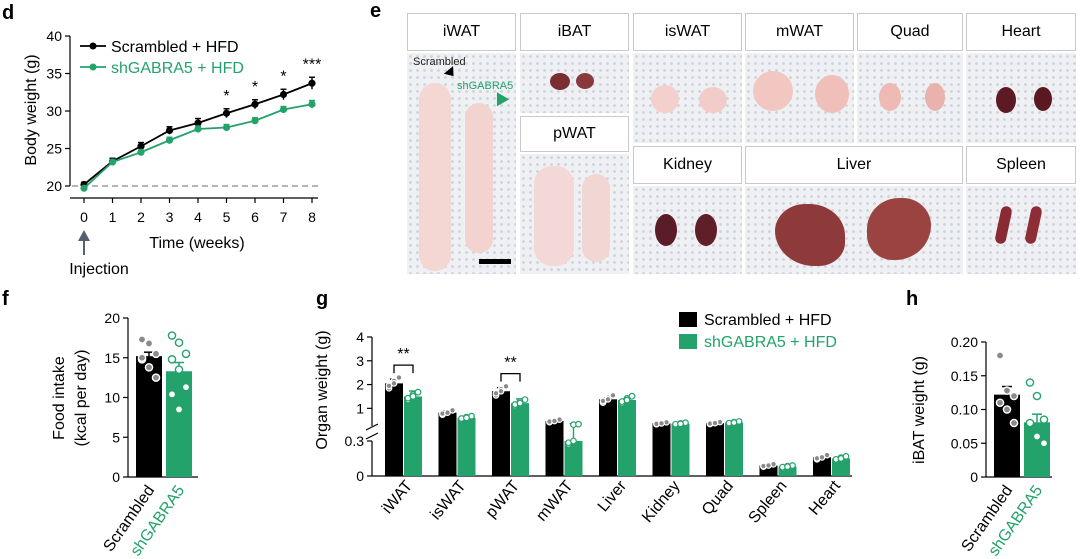 This screenshot has height=559, width=1080. I want to click on significance-star: ***, so click(312, 64).